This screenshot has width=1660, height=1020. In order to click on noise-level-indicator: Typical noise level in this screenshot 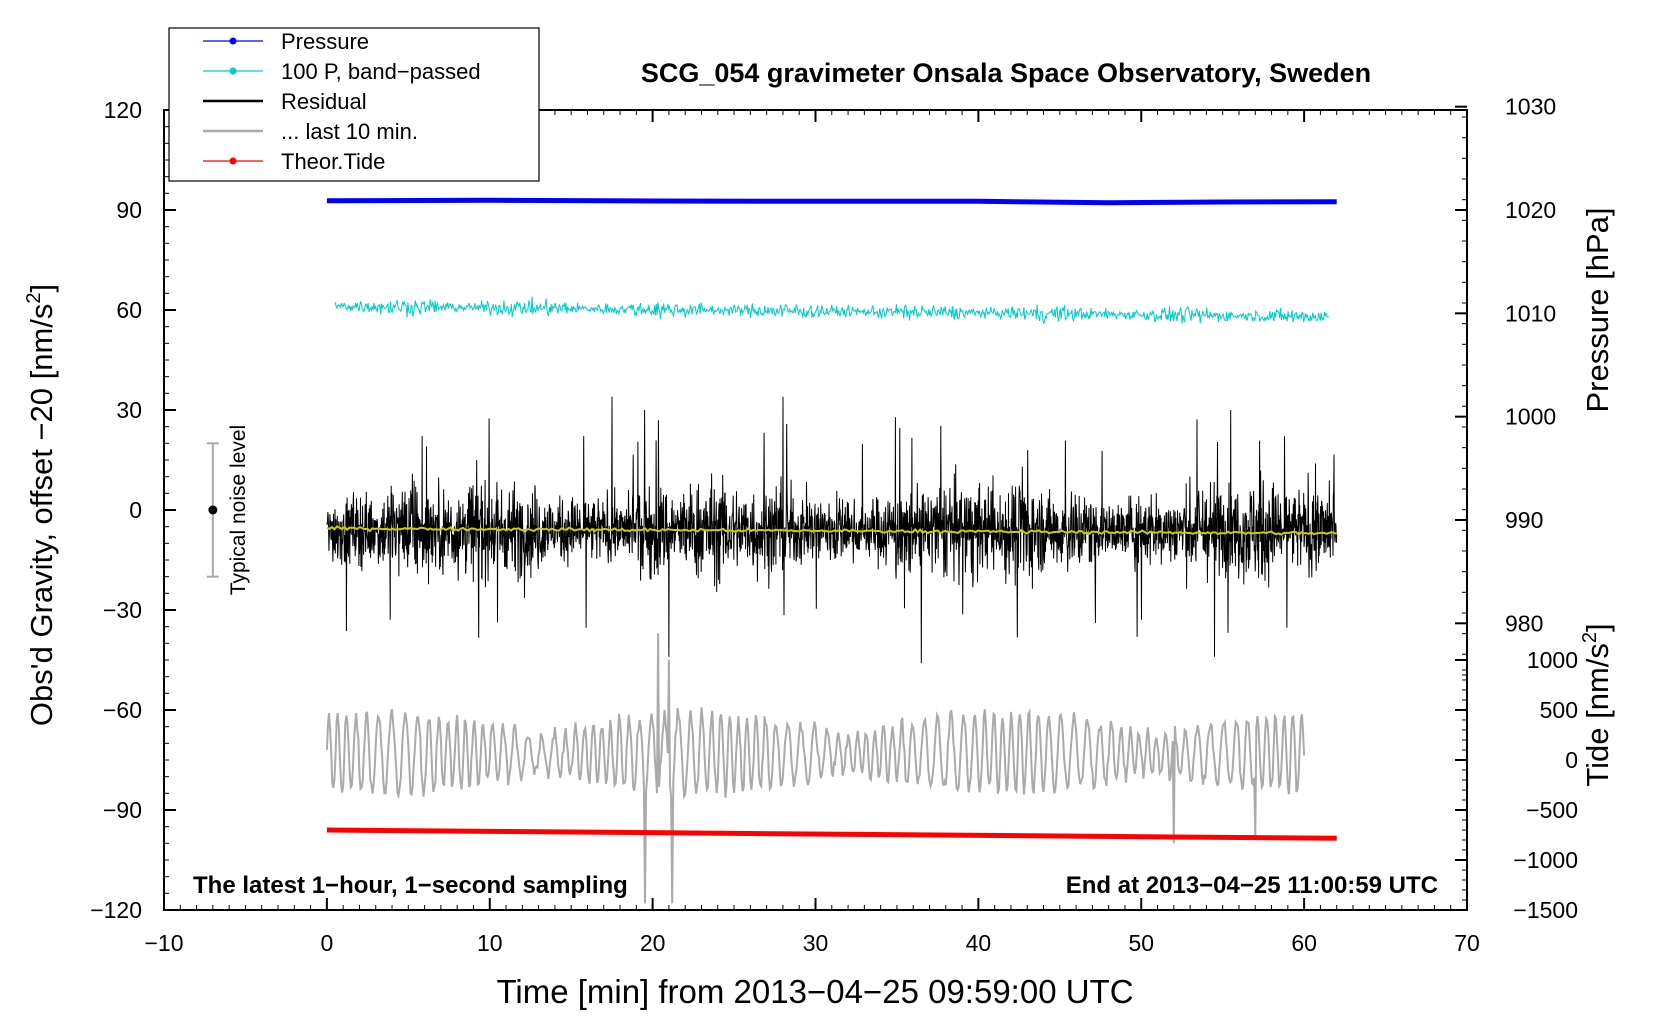, I will do `click(228, 510)`.